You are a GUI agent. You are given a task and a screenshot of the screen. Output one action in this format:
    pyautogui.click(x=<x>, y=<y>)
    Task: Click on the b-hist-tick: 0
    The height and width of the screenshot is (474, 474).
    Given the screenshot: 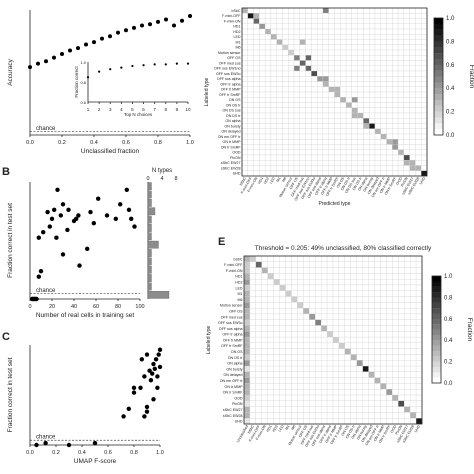 What is the action you would take?
    pyautogui.click(x=147, y=179)
    